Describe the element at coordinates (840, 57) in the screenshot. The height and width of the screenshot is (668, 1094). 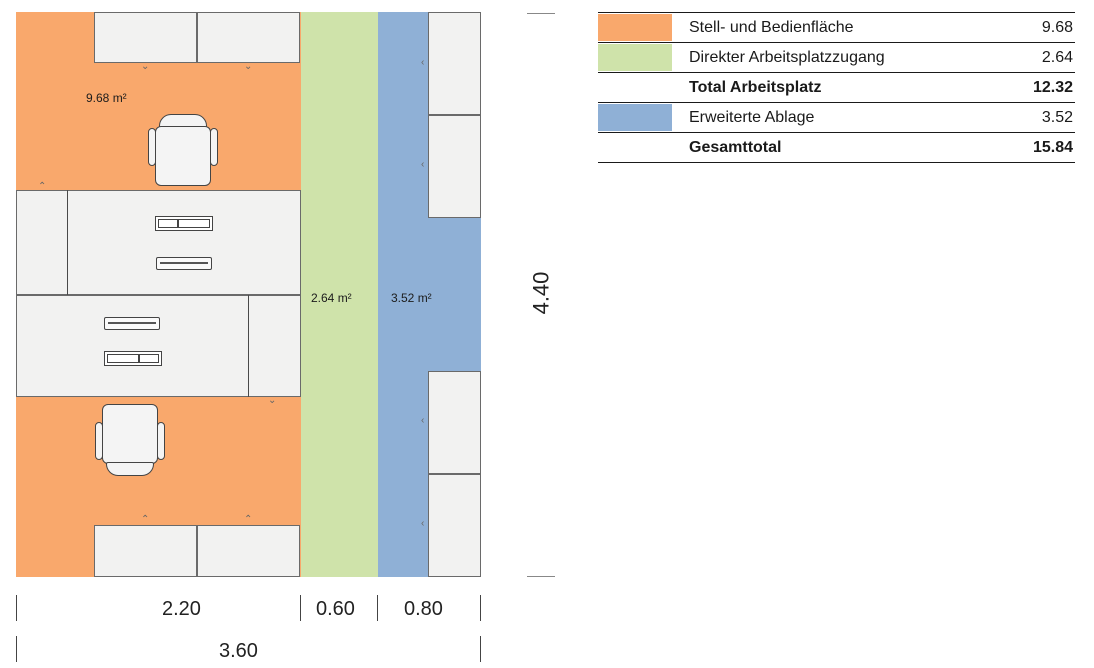
I see `legend-label: Direkter Arbeitsplatzzugang` at that location.